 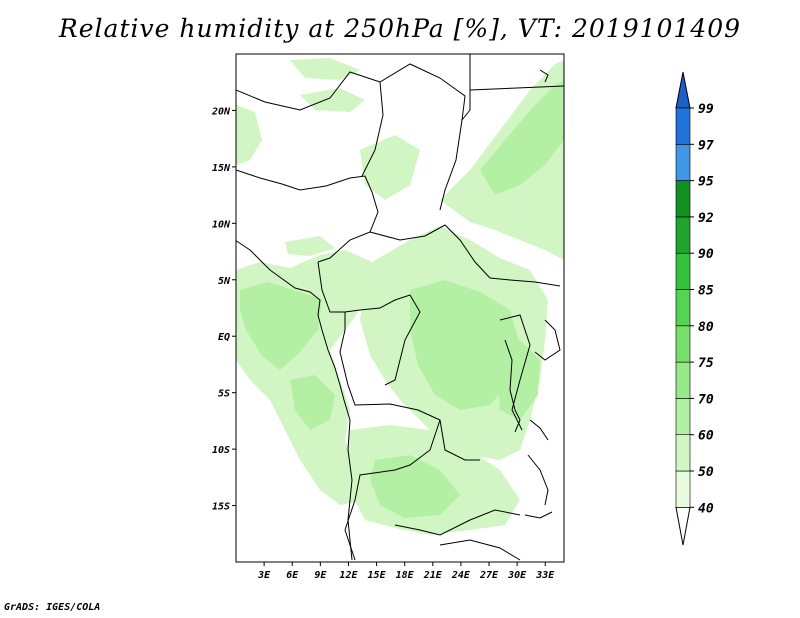 What do you see at coordinates (706, 508) in the screenshot?
I see `colorbar-label: 40` at bounding box center [706, 508].